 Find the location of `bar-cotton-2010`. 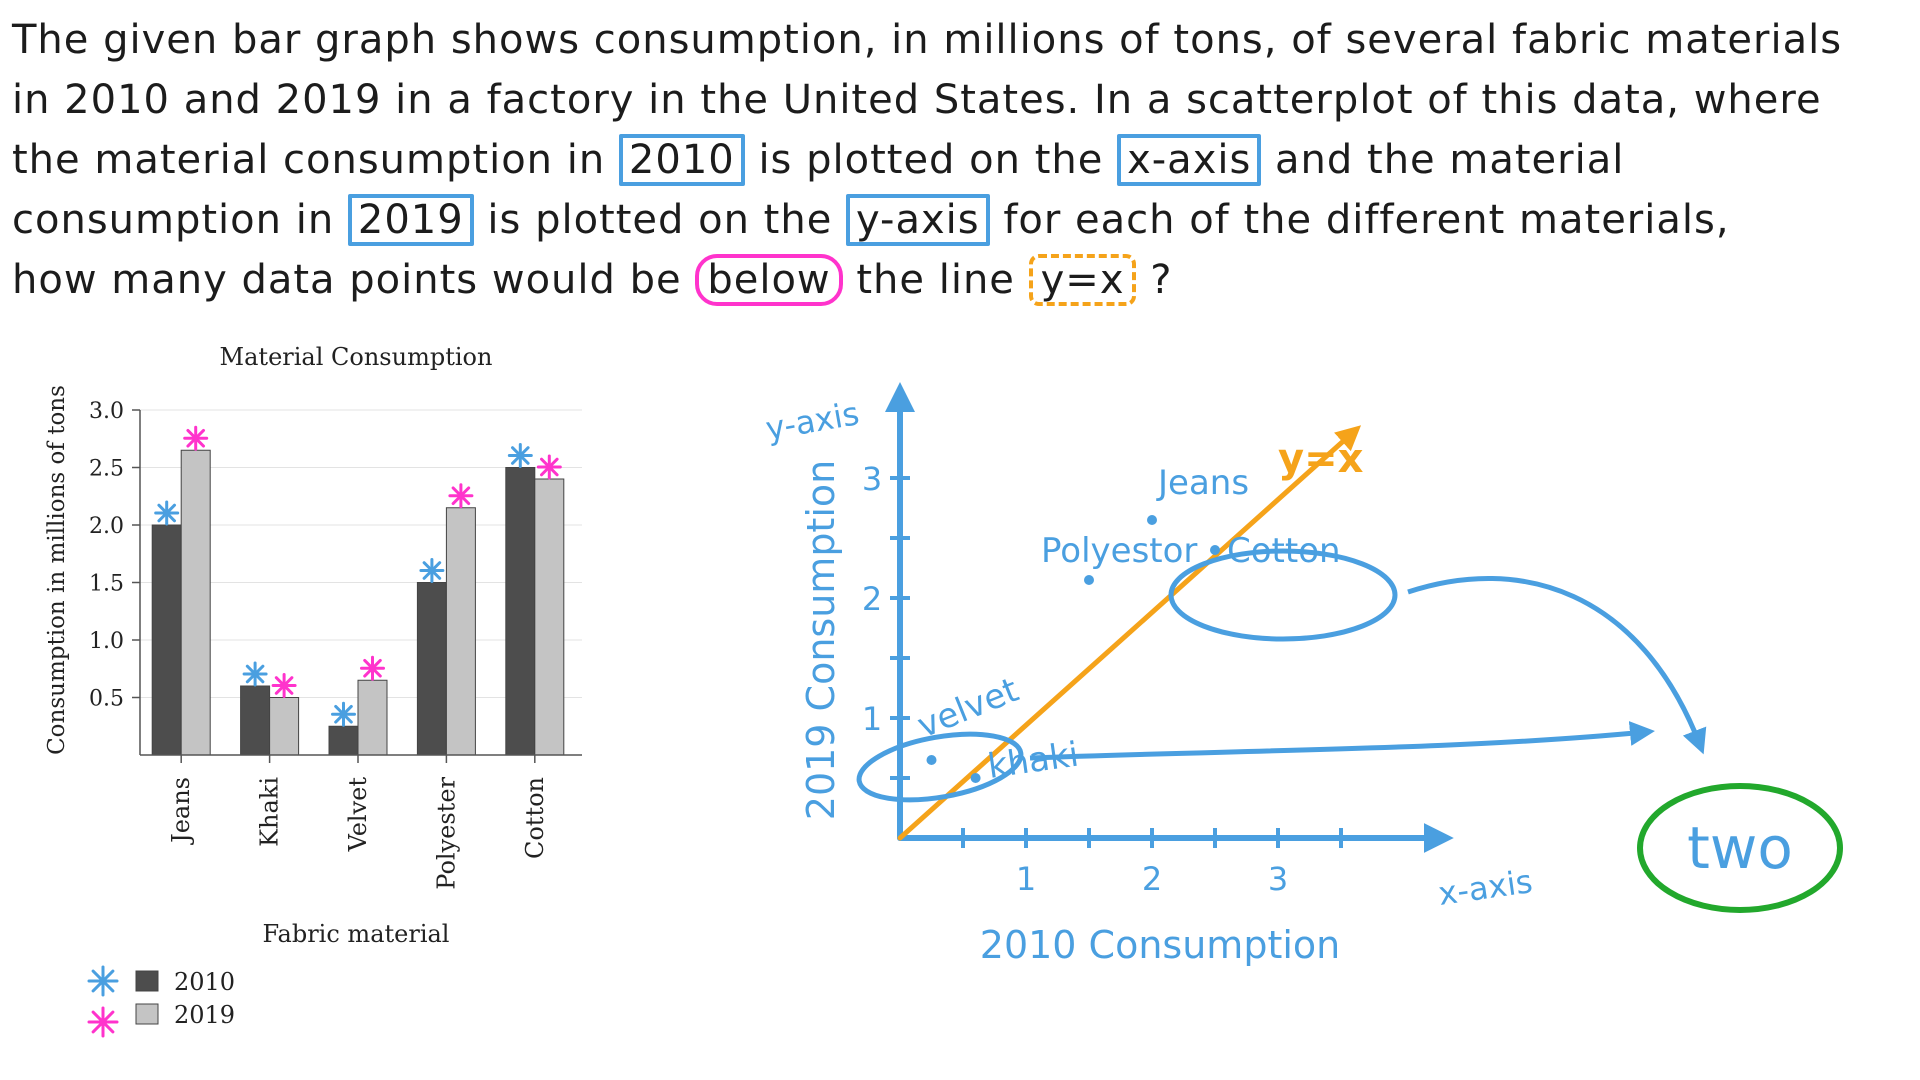

bar-cotton-2010 is located at coordinates (520, 611).